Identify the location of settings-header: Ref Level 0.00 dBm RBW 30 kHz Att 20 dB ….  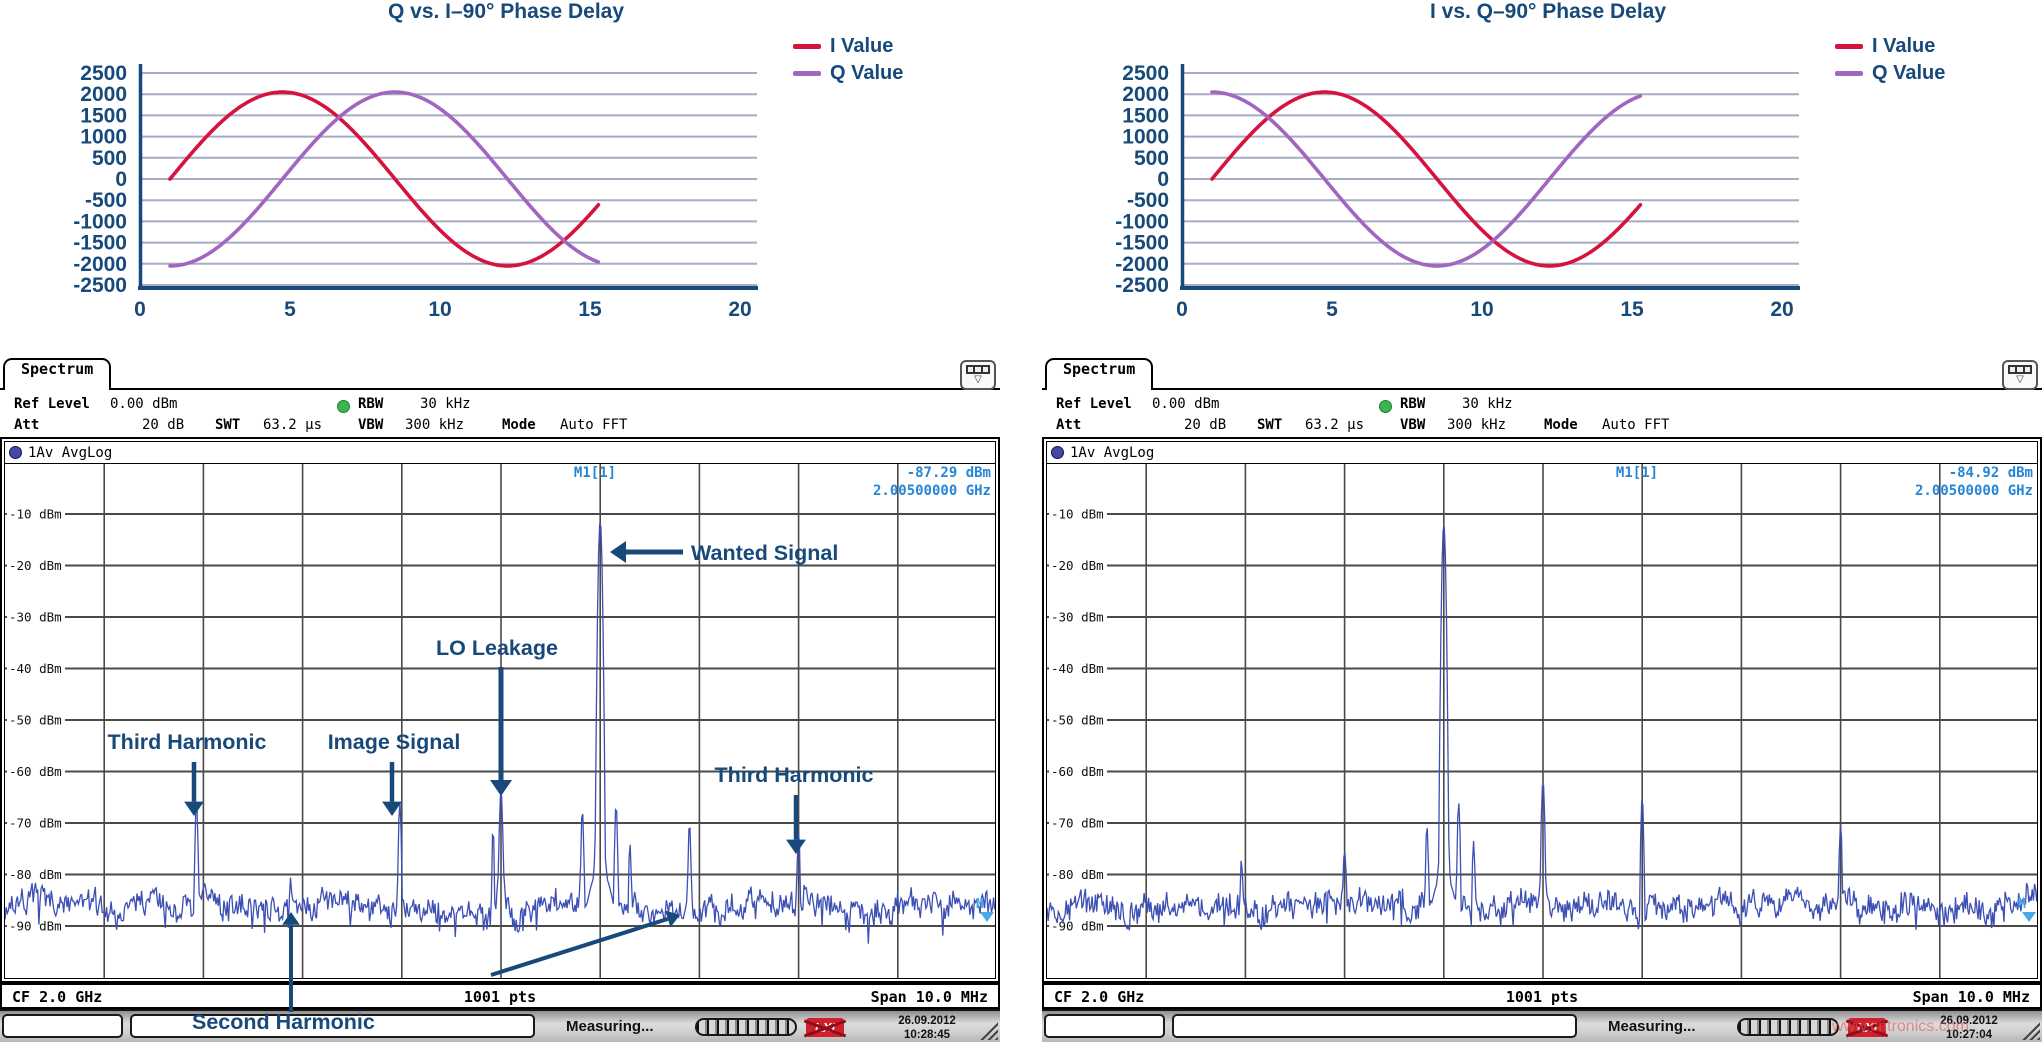
(500, 413).